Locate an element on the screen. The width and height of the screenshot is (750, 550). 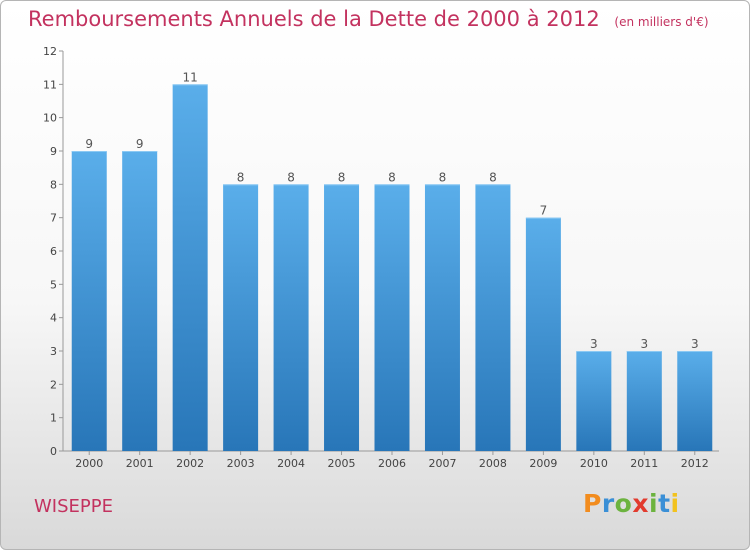
y-tick-label: 9 is located at coordinates (53, 151).